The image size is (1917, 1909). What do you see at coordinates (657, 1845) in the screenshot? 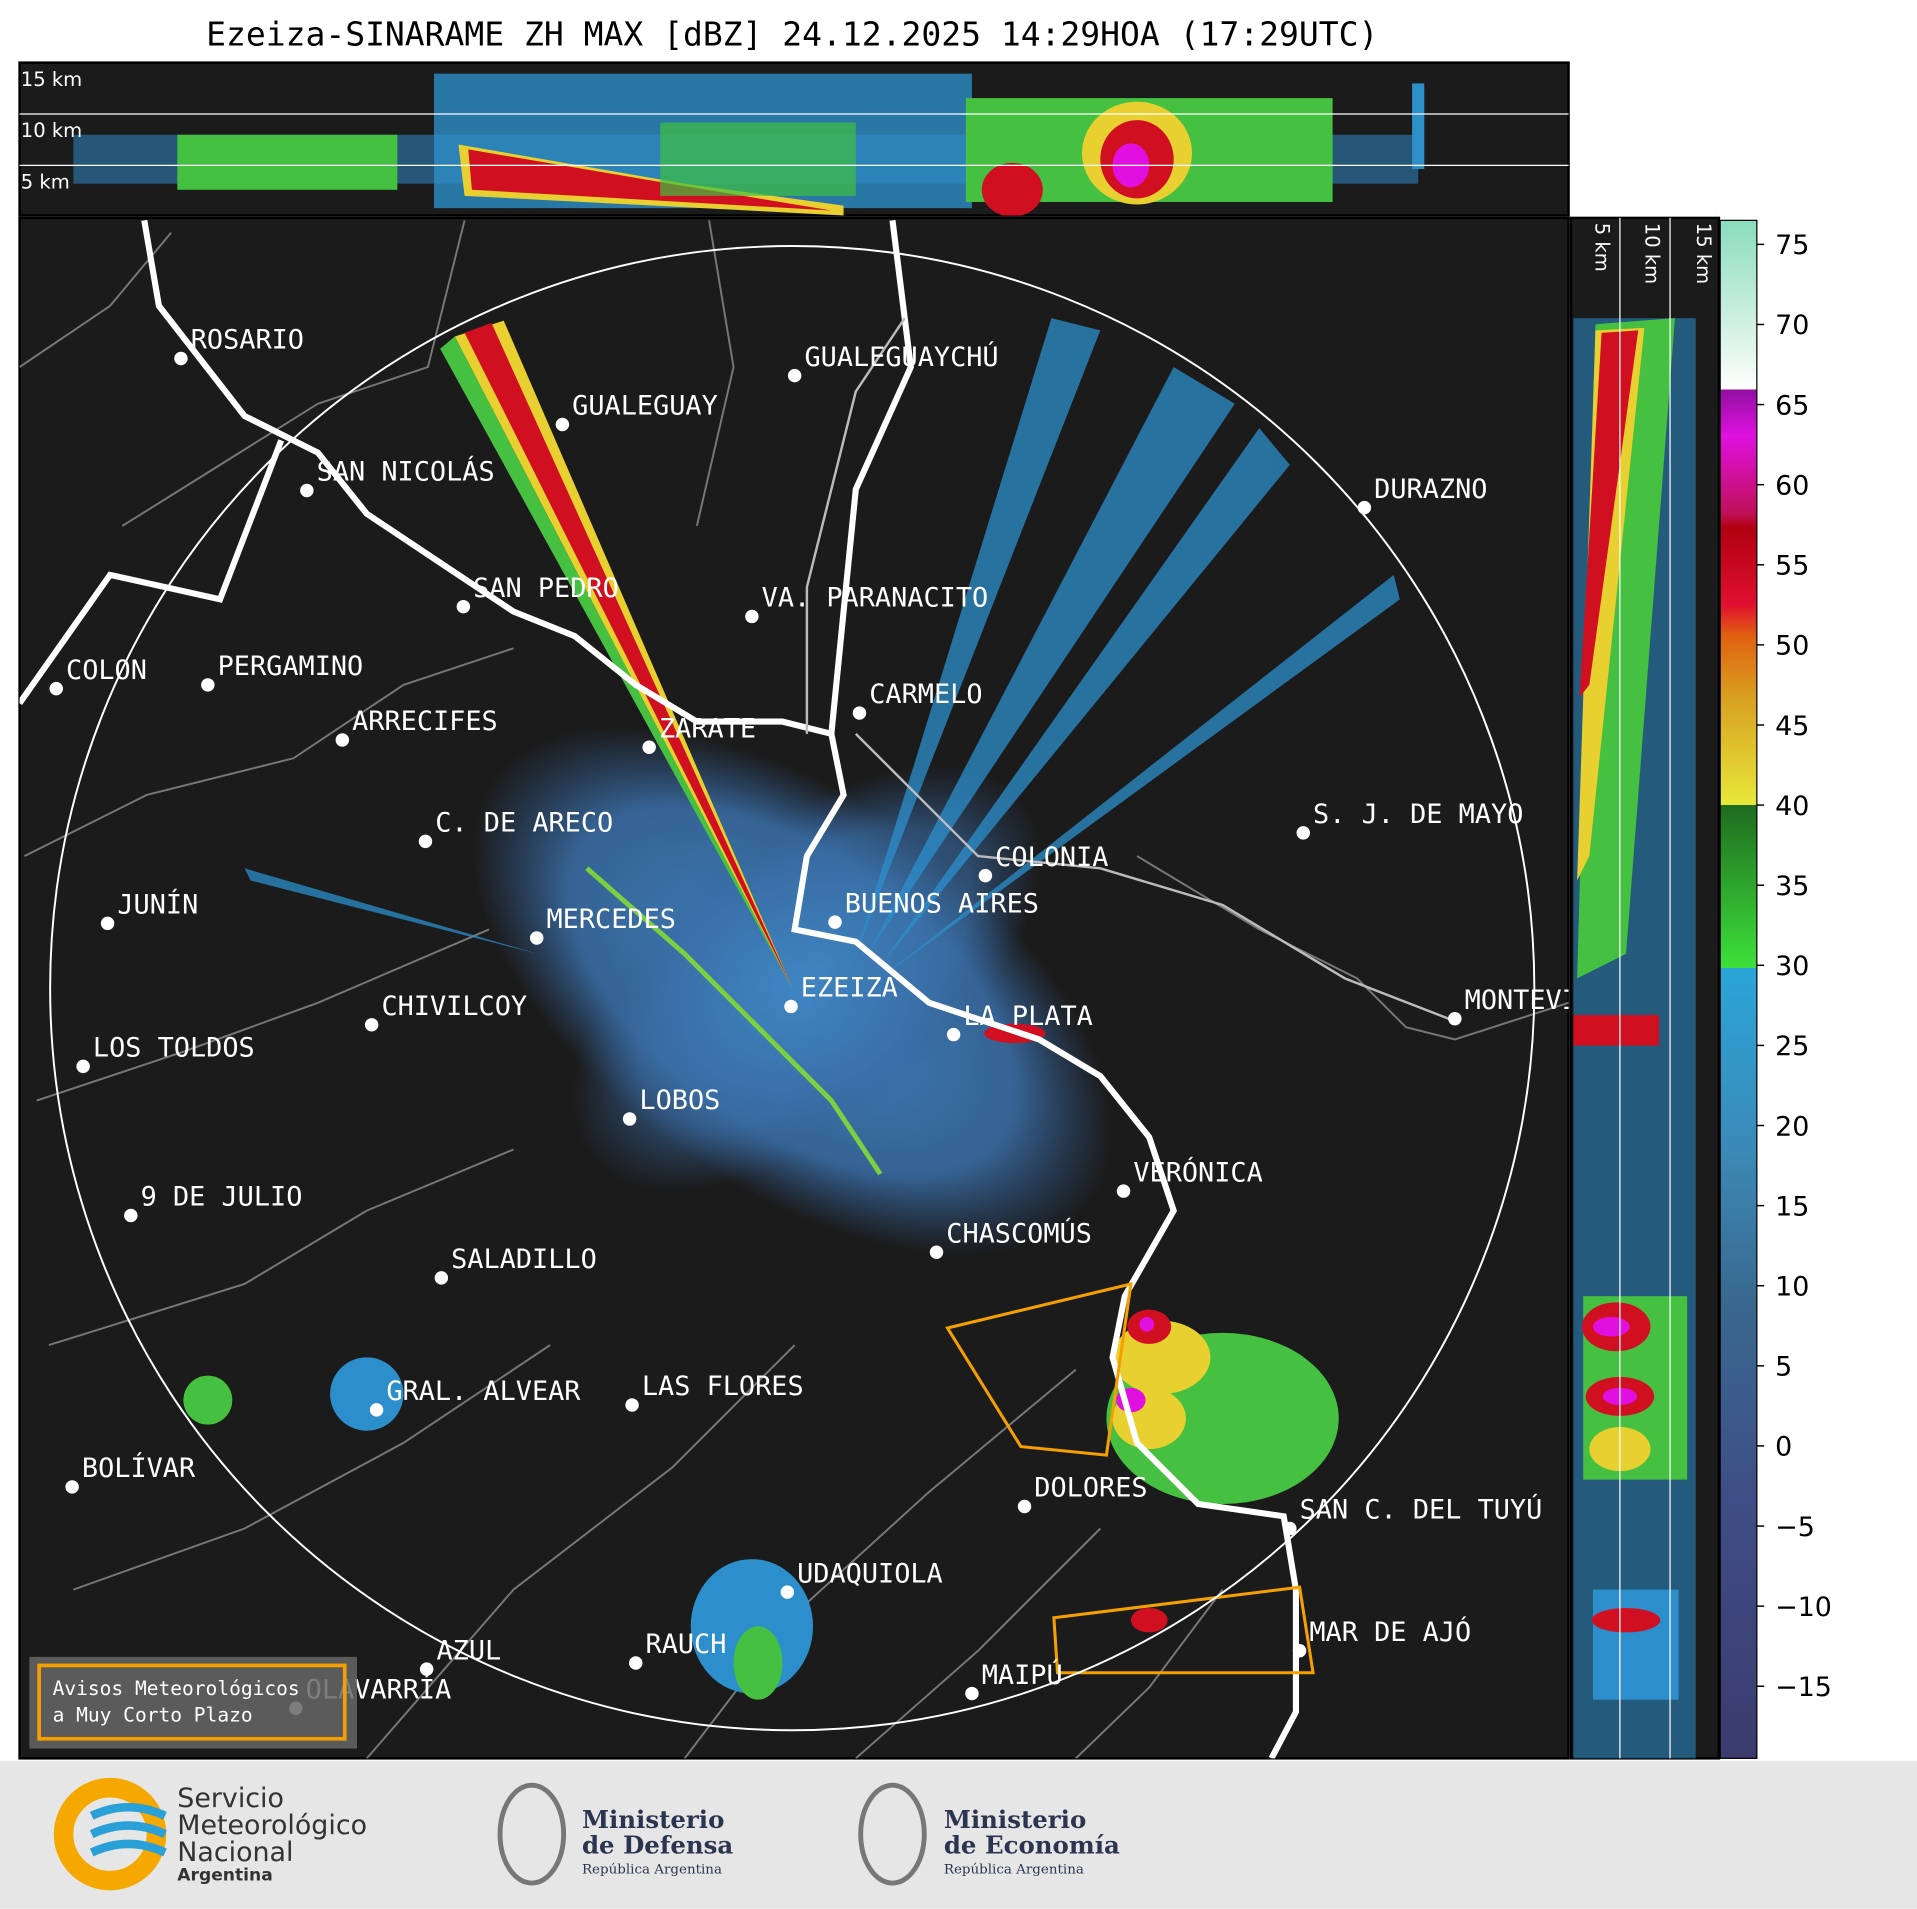
I see `logo-text: de Defensa` at bounding box center [657, 1845].